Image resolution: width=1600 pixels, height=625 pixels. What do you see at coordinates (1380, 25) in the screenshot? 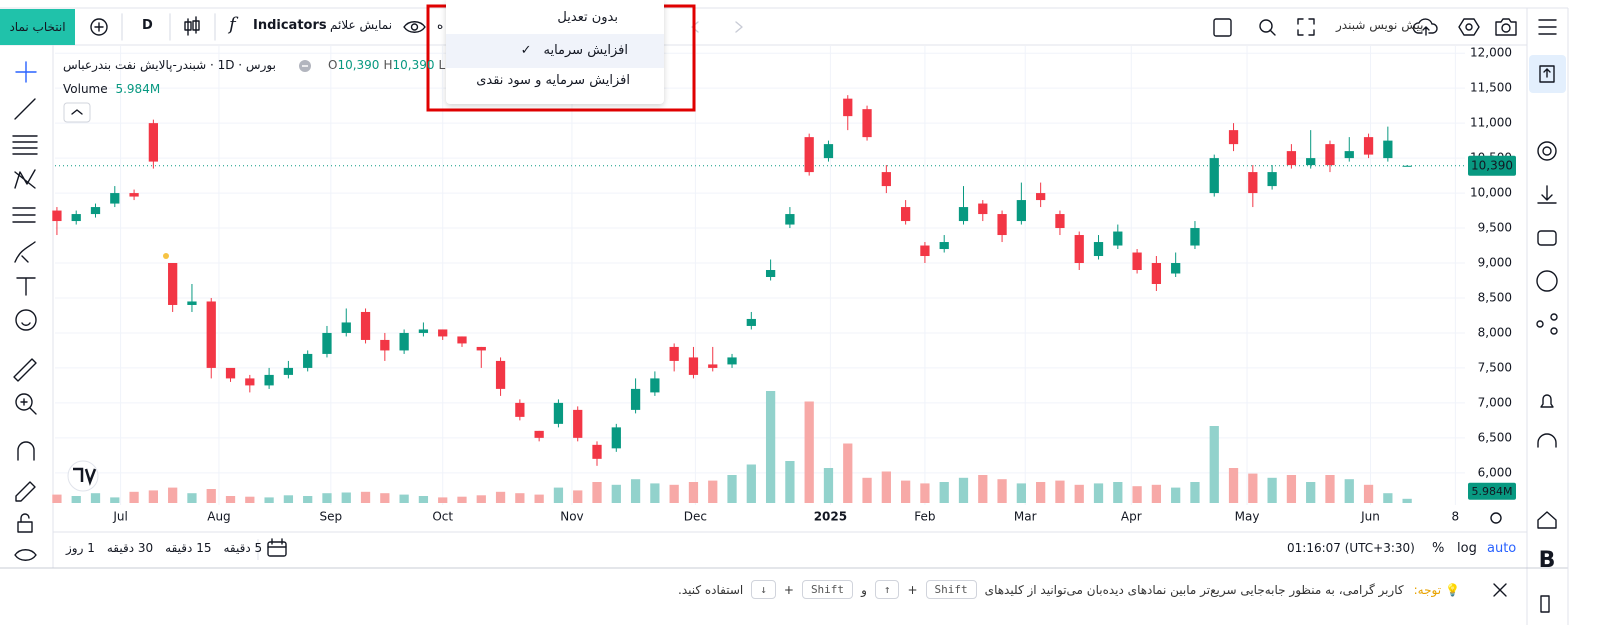
I see `draft-button: پیش نویس شبندر` at bounding box center [1380, 25].